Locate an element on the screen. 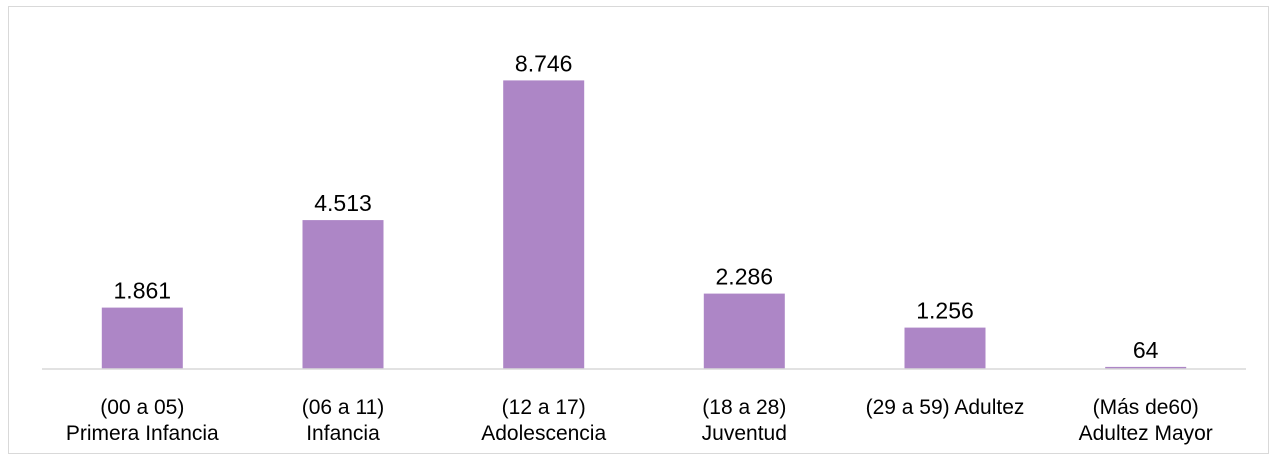 This screenshot has width=1275, height=456. category-label: Primera Infancia is located at coordinates (142, 433).